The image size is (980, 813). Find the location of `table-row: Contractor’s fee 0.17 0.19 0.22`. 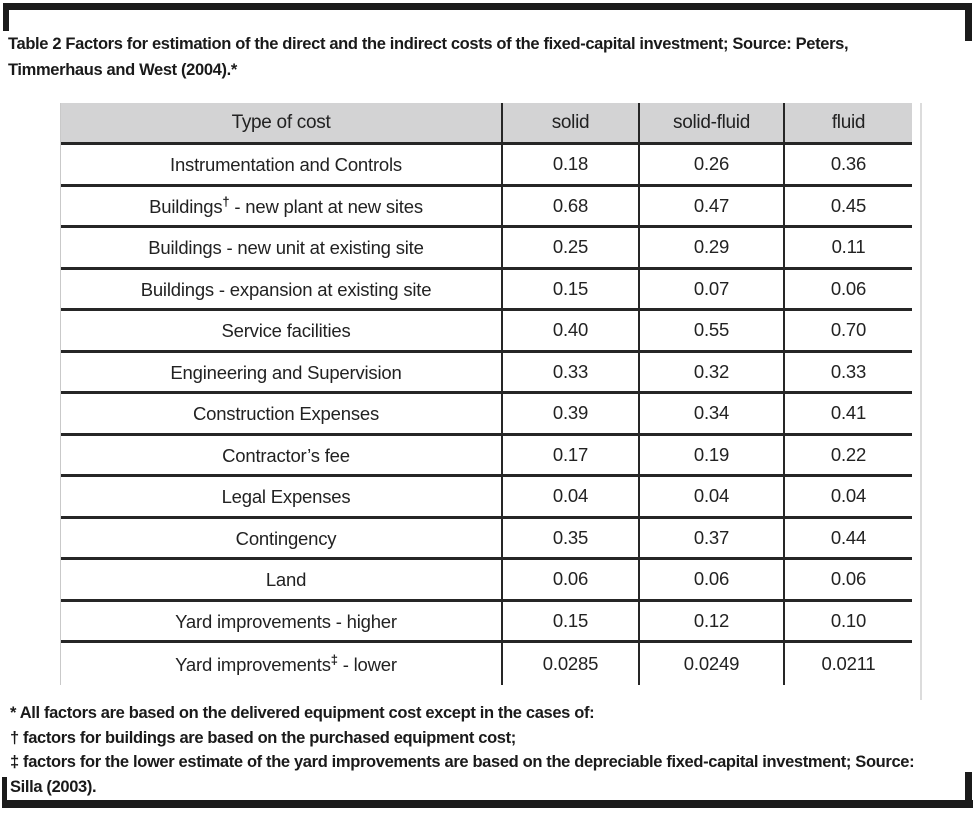

table-row: Contractor’s fee 0.17 0.19 0.22 is located at coordinates (486, 456).